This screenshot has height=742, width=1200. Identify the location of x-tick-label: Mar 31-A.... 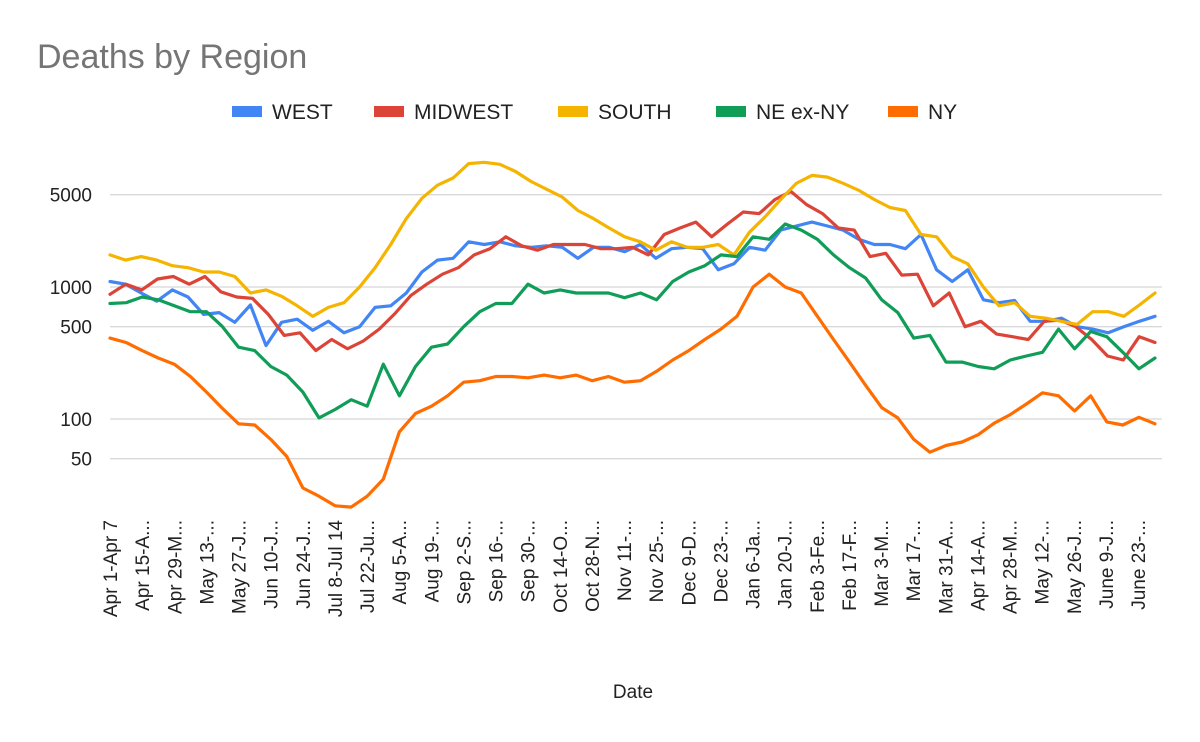
(946, 567).